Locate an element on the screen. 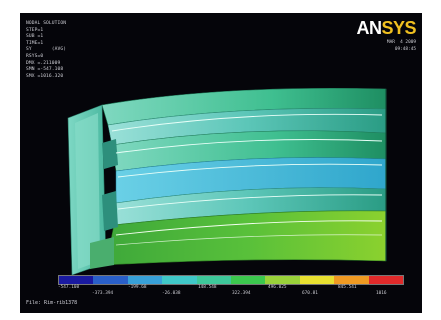  stamp-time: 09:48:45 is located at coordinates (405, 49).